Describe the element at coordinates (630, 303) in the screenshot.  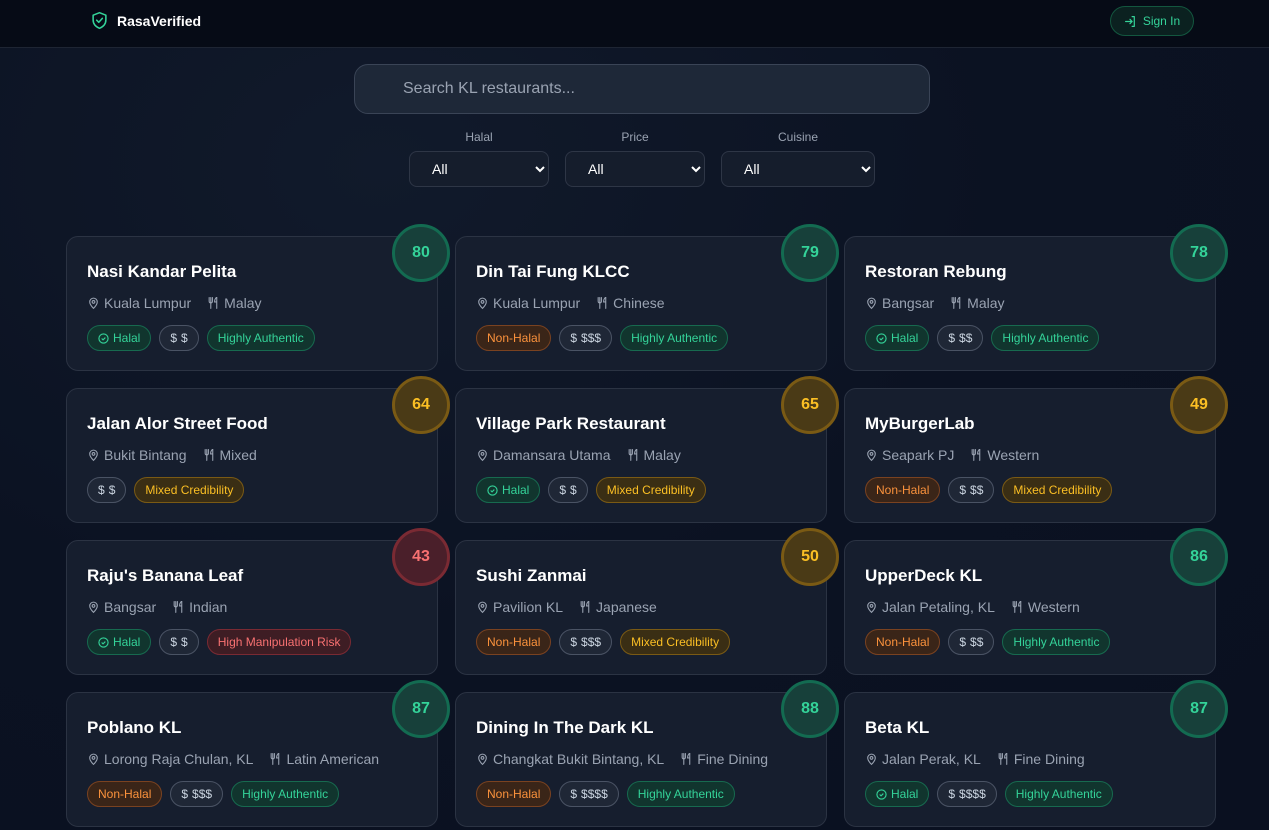
I see `cuisine: Chinese` at that location.